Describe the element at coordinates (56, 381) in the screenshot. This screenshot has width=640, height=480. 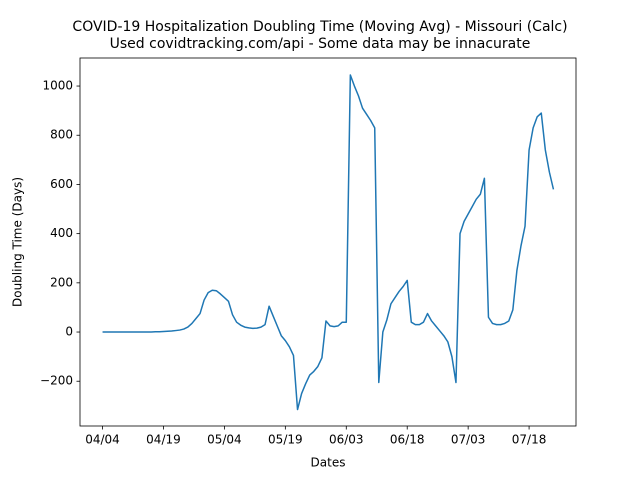
I see `y-tick-label: −200` at that location.